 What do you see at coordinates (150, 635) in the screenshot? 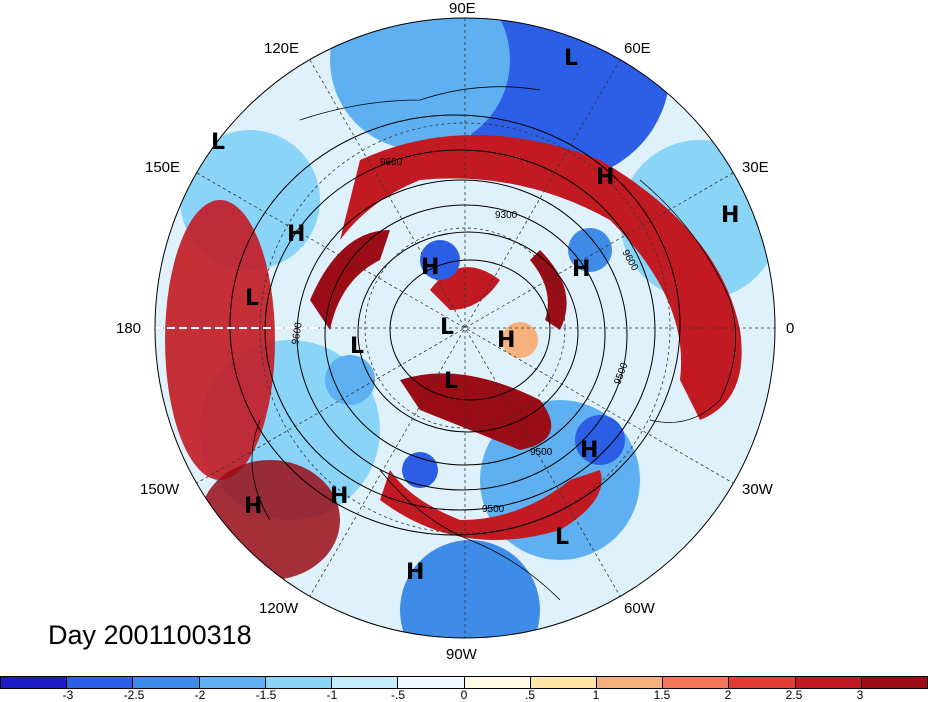
I see `map-title: Day 2001100318` at bounding box center [150, 635].